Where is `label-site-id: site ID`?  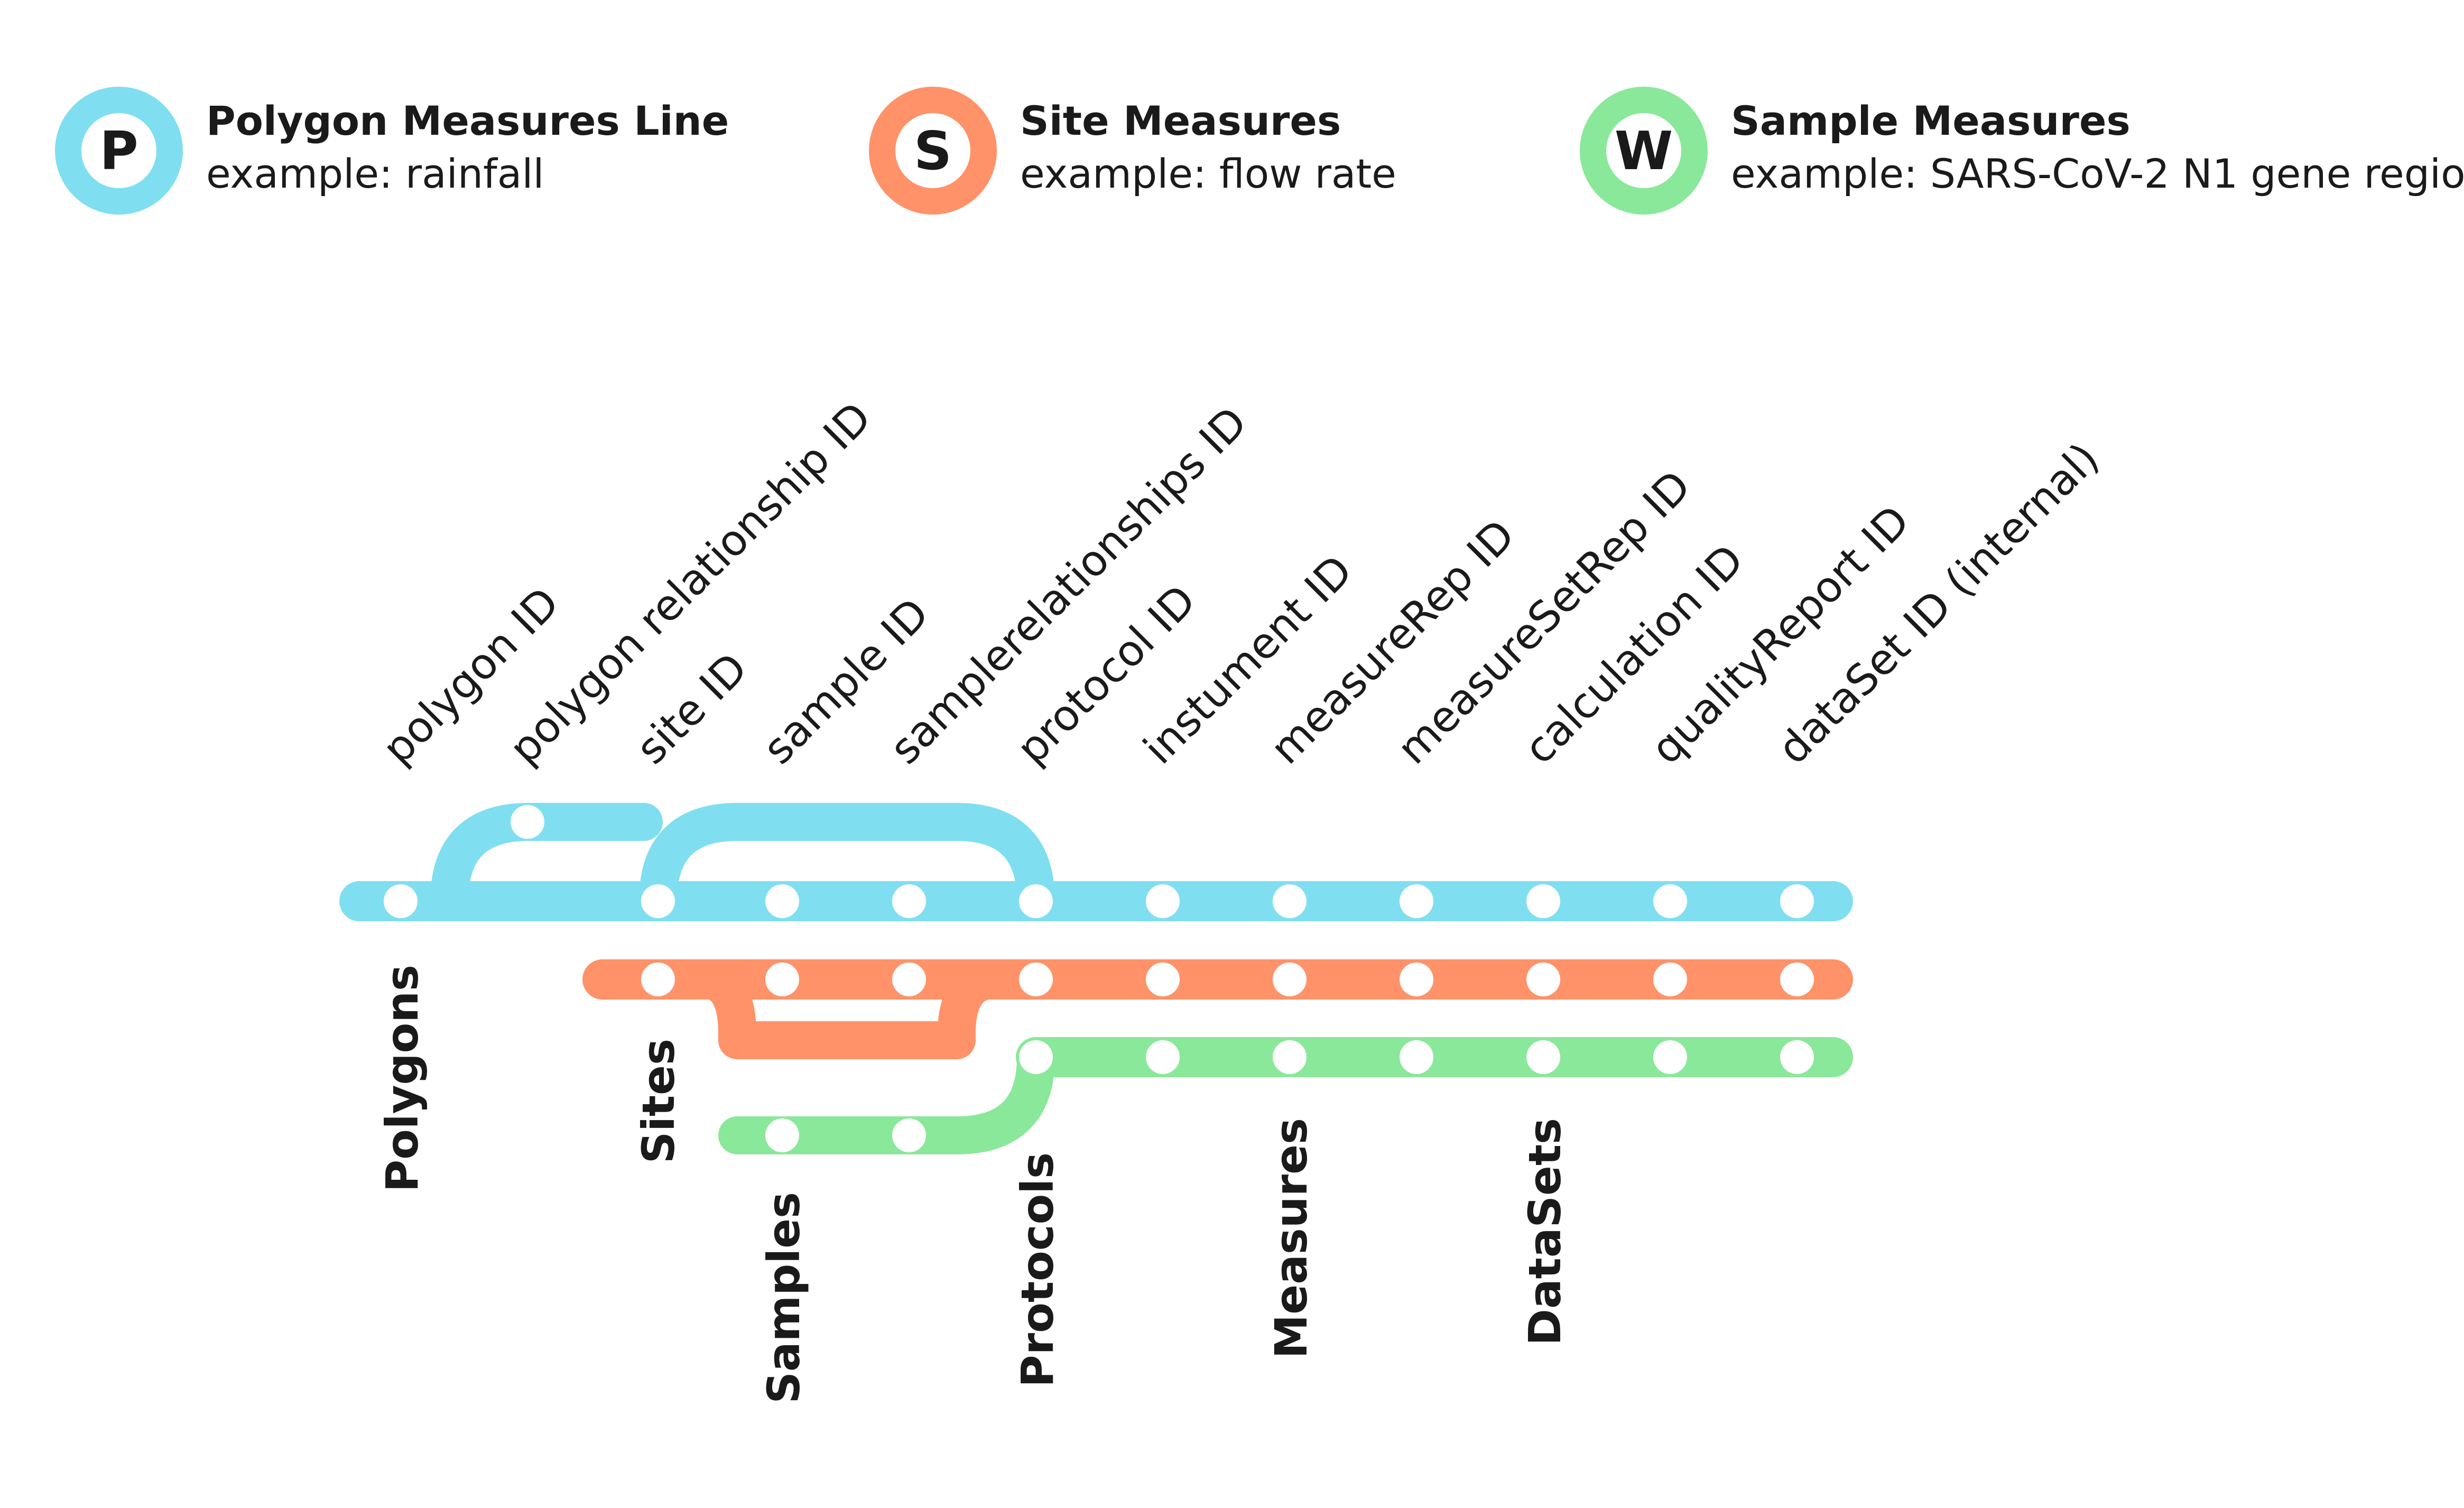 label-site-id: site ID is located at coordinates (692, 708).